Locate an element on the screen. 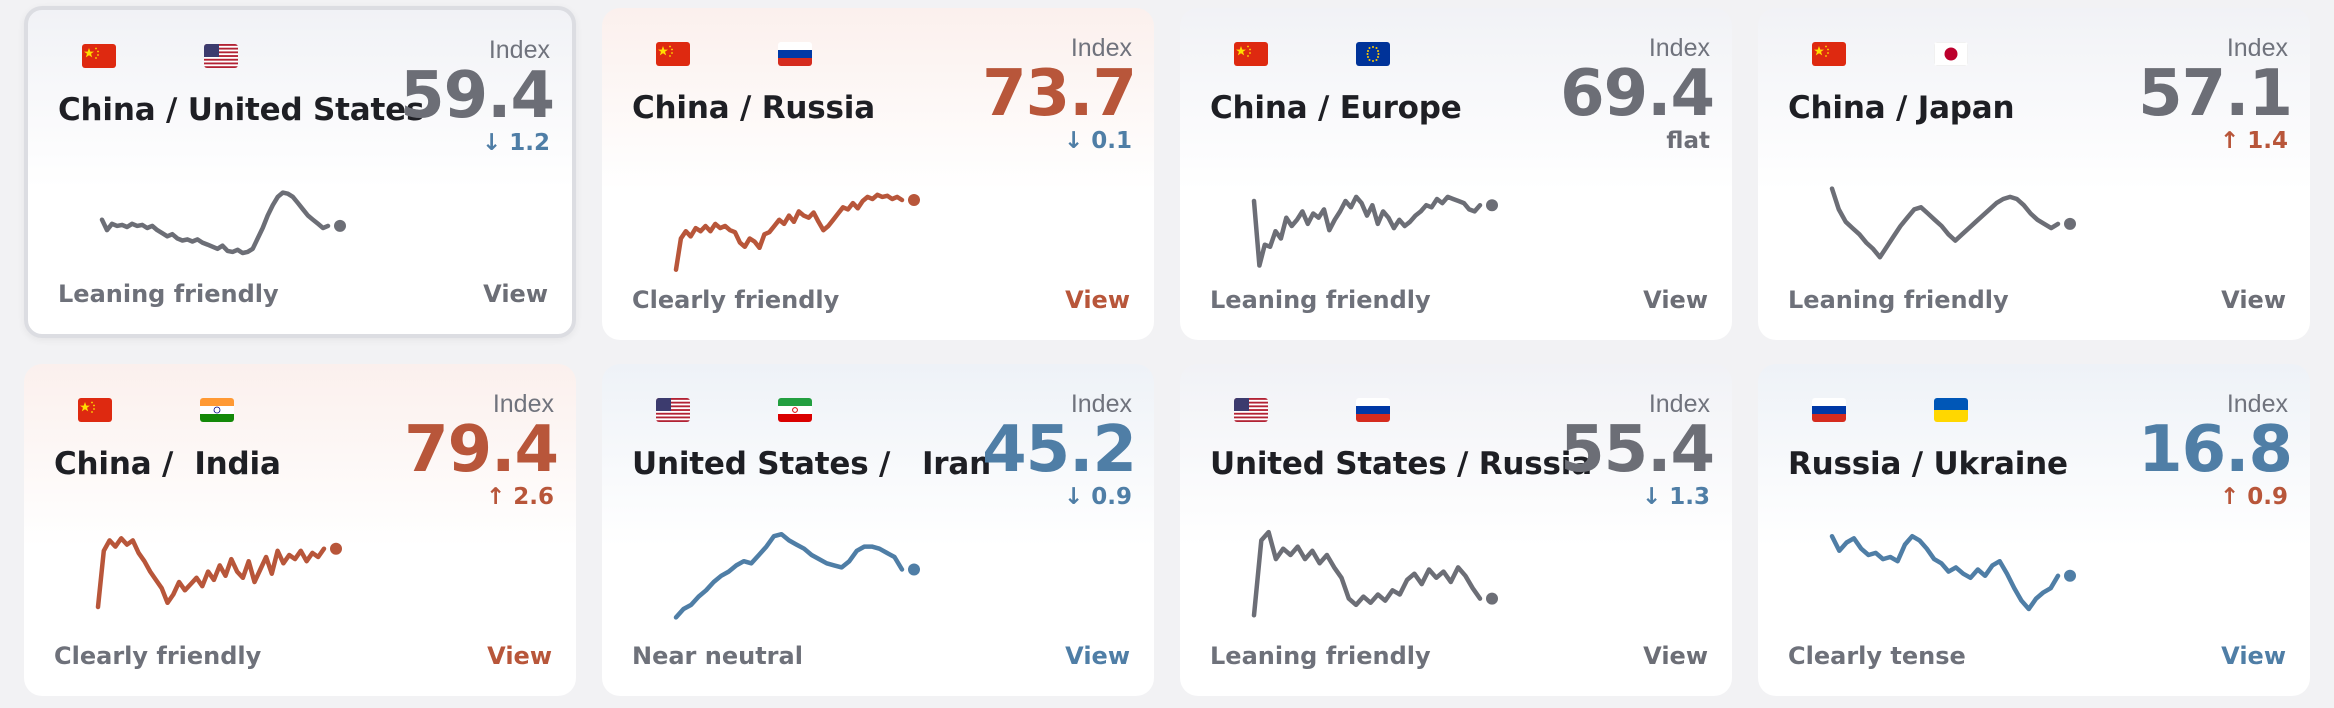  relation-title: China / Europe is located at coordinates (1336, 108).